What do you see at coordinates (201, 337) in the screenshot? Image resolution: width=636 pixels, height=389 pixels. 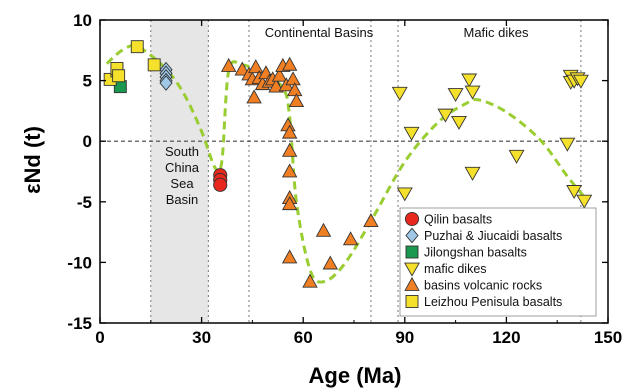 I see `x-tick-label-1: 30` at bounding box center [201, 337].